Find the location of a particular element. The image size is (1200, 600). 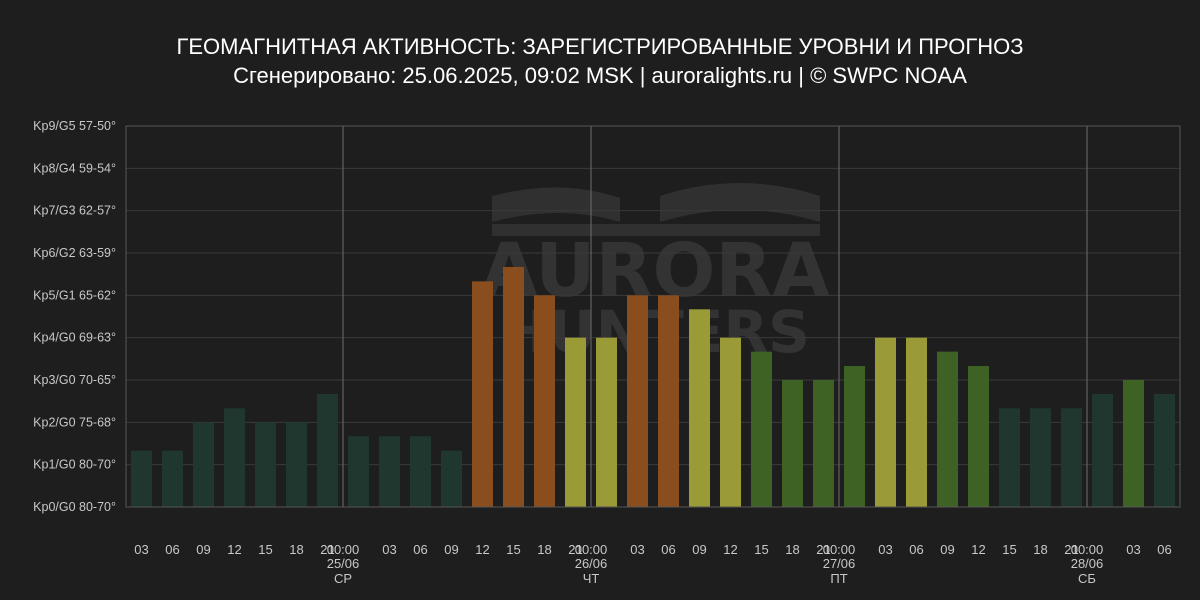

y-tick-label: Kp5/G1 65-62° is located at coordinates (74, 295).